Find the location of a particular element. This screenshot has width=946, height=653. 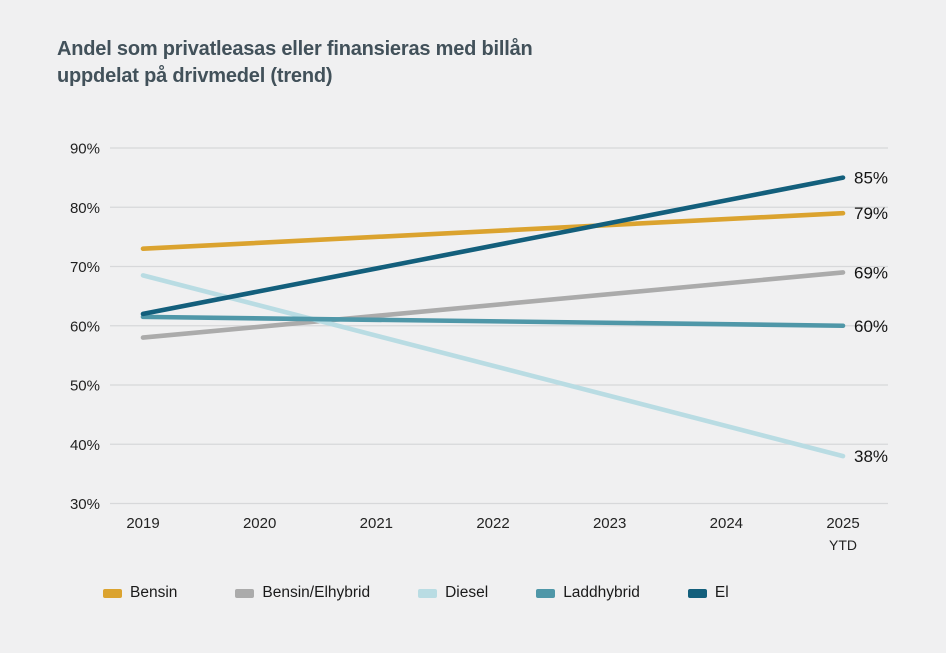

series-line-bensin is located at coordinates (493, 231).